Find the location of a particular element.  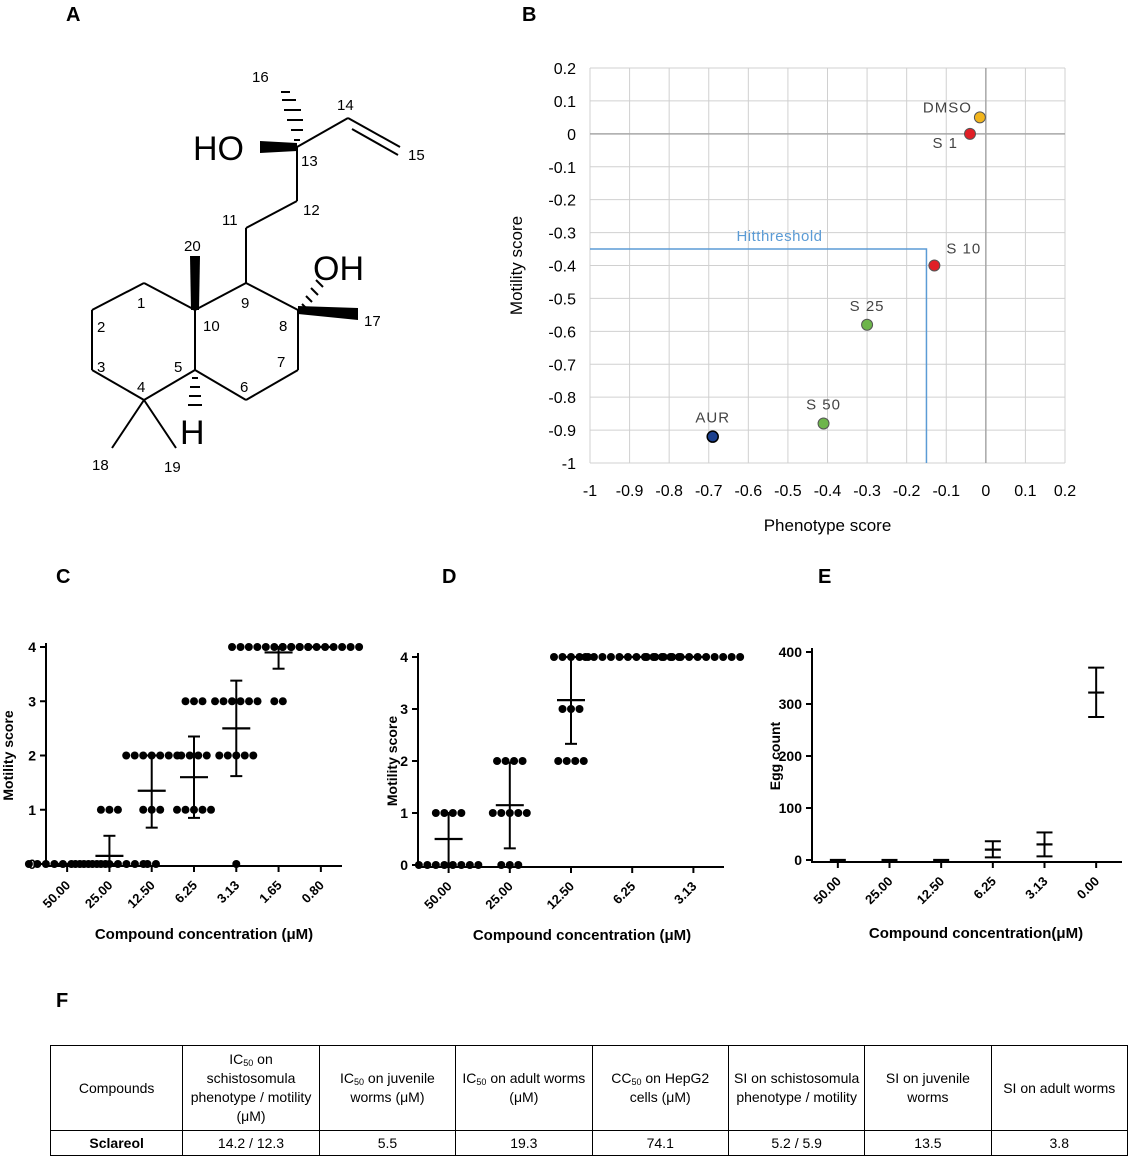

hashed-bond-c8-oh is located at coordinates (312, 294).